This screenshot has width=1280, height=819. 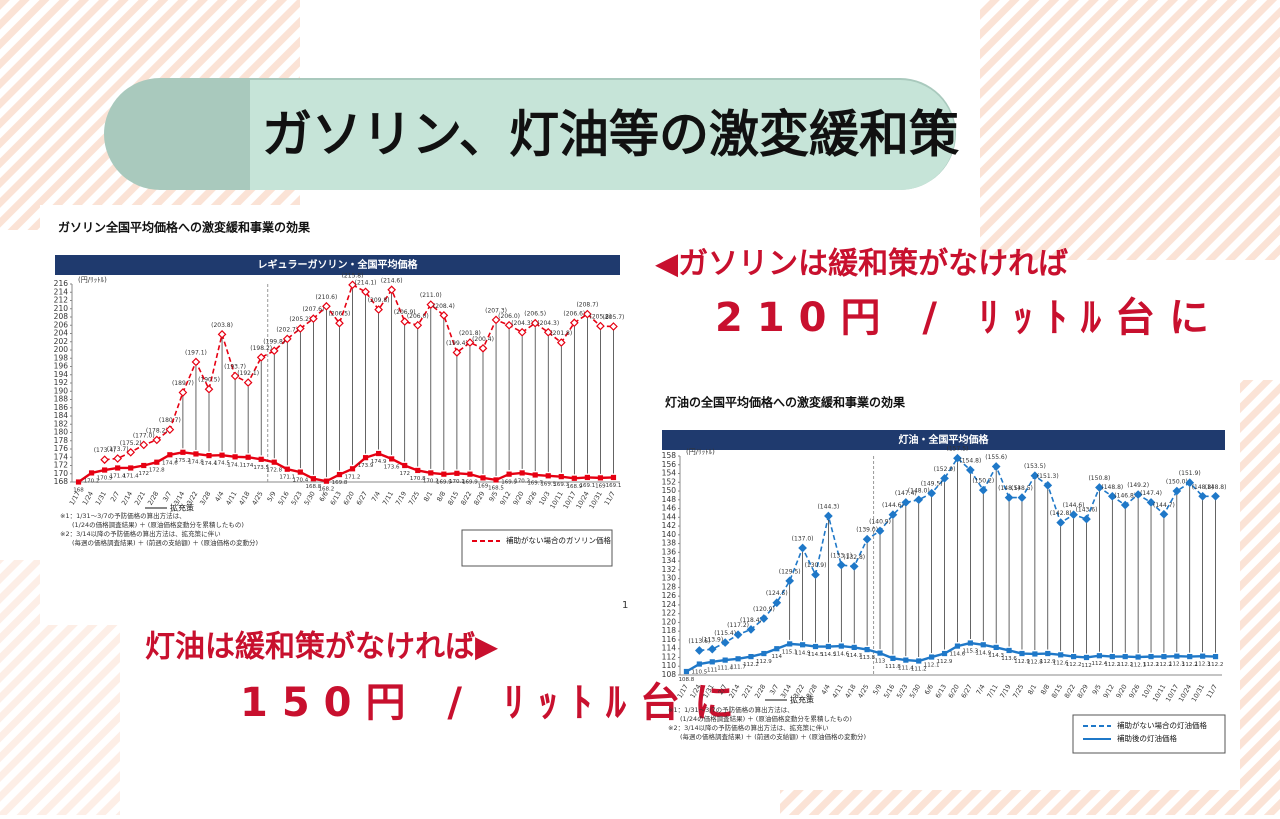 What do you see at coordinates (1061, 513) in the screenshot?
I see `data-label: (142.8)` at bounding box center [1061, 513].